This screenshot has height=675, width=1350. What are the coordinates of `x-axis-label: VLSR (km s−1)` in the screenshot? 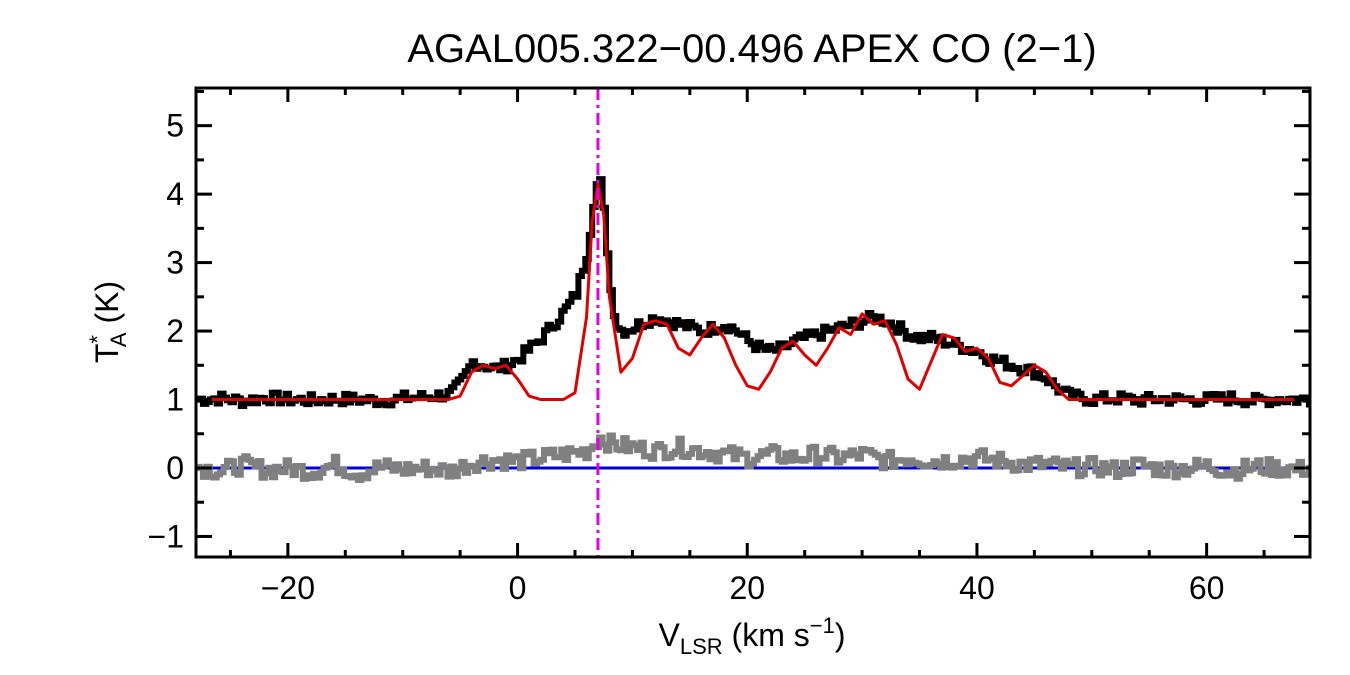 It's located at (752, 636).